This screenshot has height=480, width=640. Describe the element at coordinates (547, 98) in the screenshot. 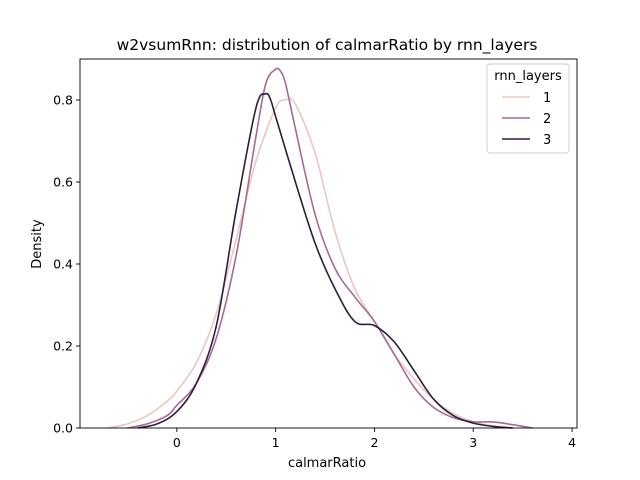

I see `legend-label-1: 1` at that location.